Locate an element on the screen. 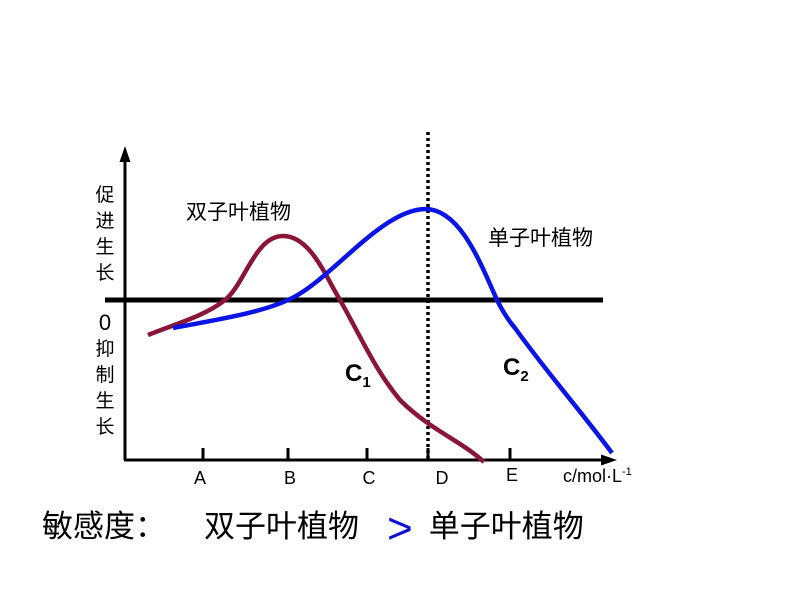 This screenshot has height=596, width=794. x-axis-arrow-icon is located at coordinates (609, 460).